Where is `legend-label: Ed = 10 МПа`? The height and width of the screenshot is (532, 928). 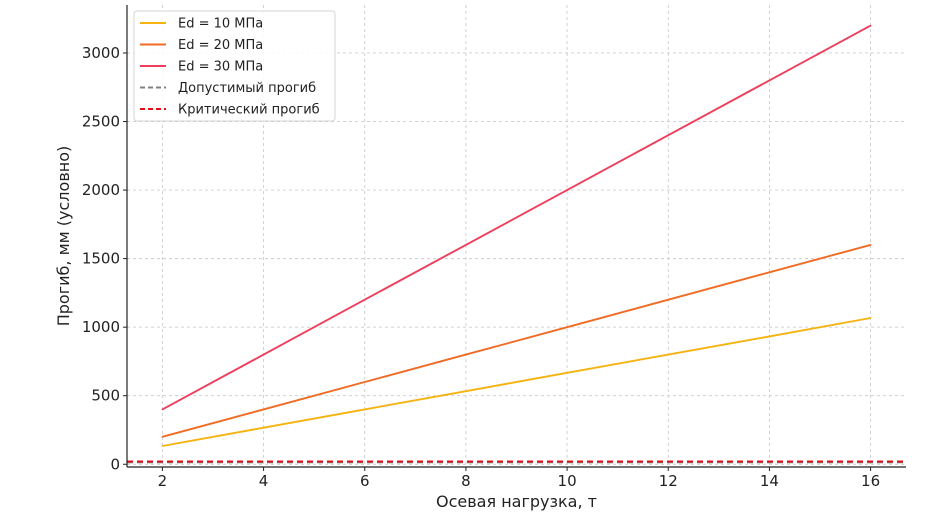
legend-label: Ed = 10 МПа is located at coordinates (220, 24).